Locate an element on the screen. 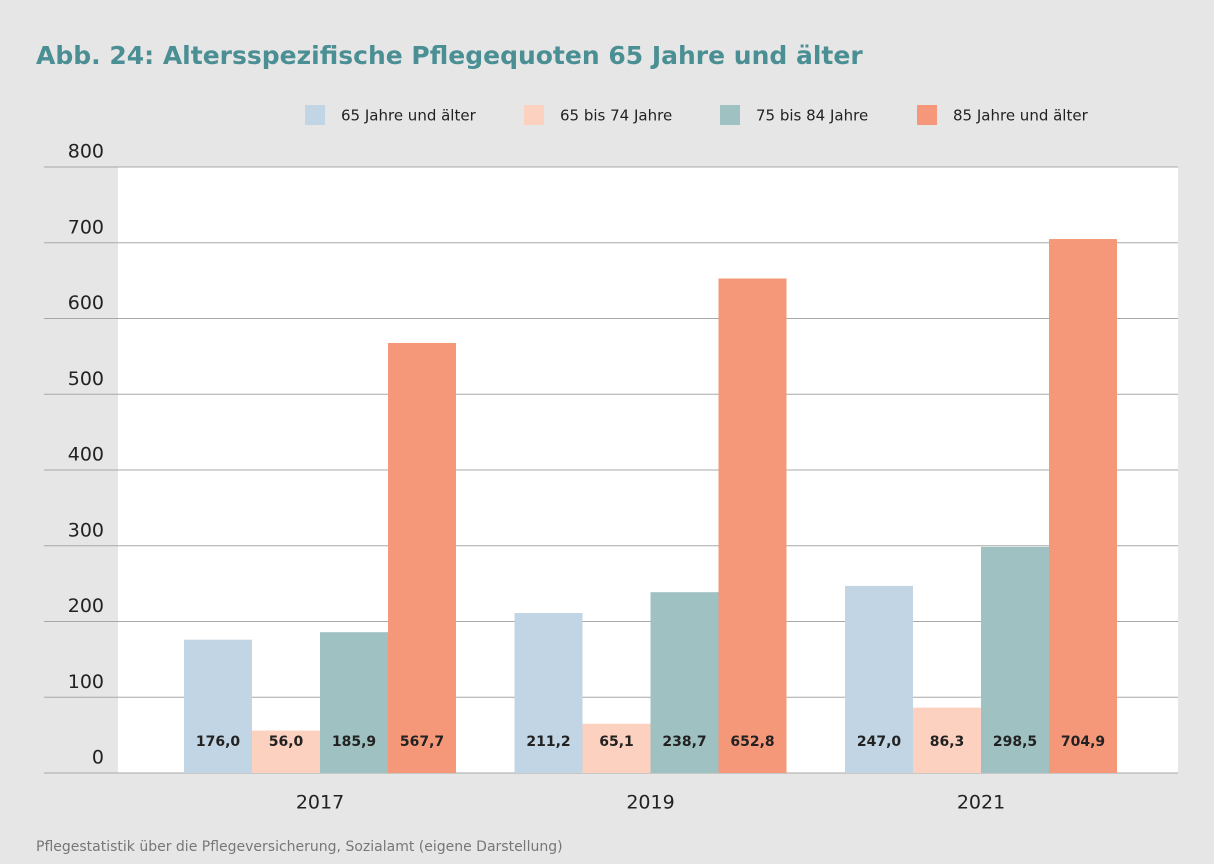  y-tick-label: 600 is located at coordinates (86, 303).